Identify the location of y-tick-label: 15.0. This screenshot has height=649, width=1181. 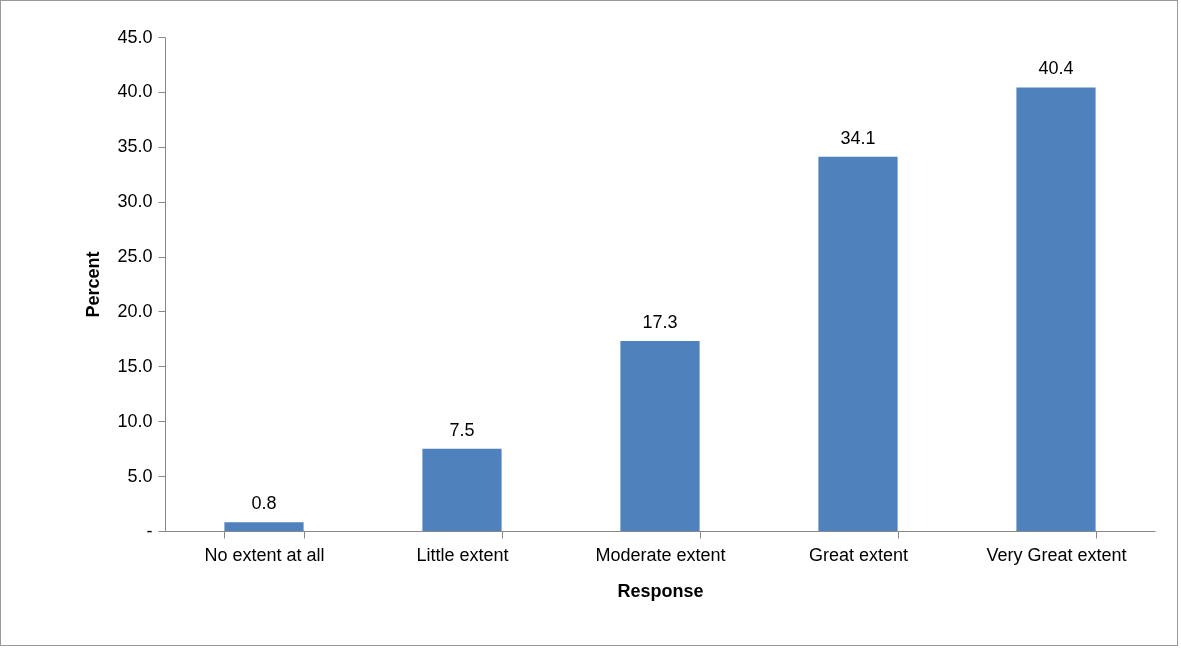
(135, 365).